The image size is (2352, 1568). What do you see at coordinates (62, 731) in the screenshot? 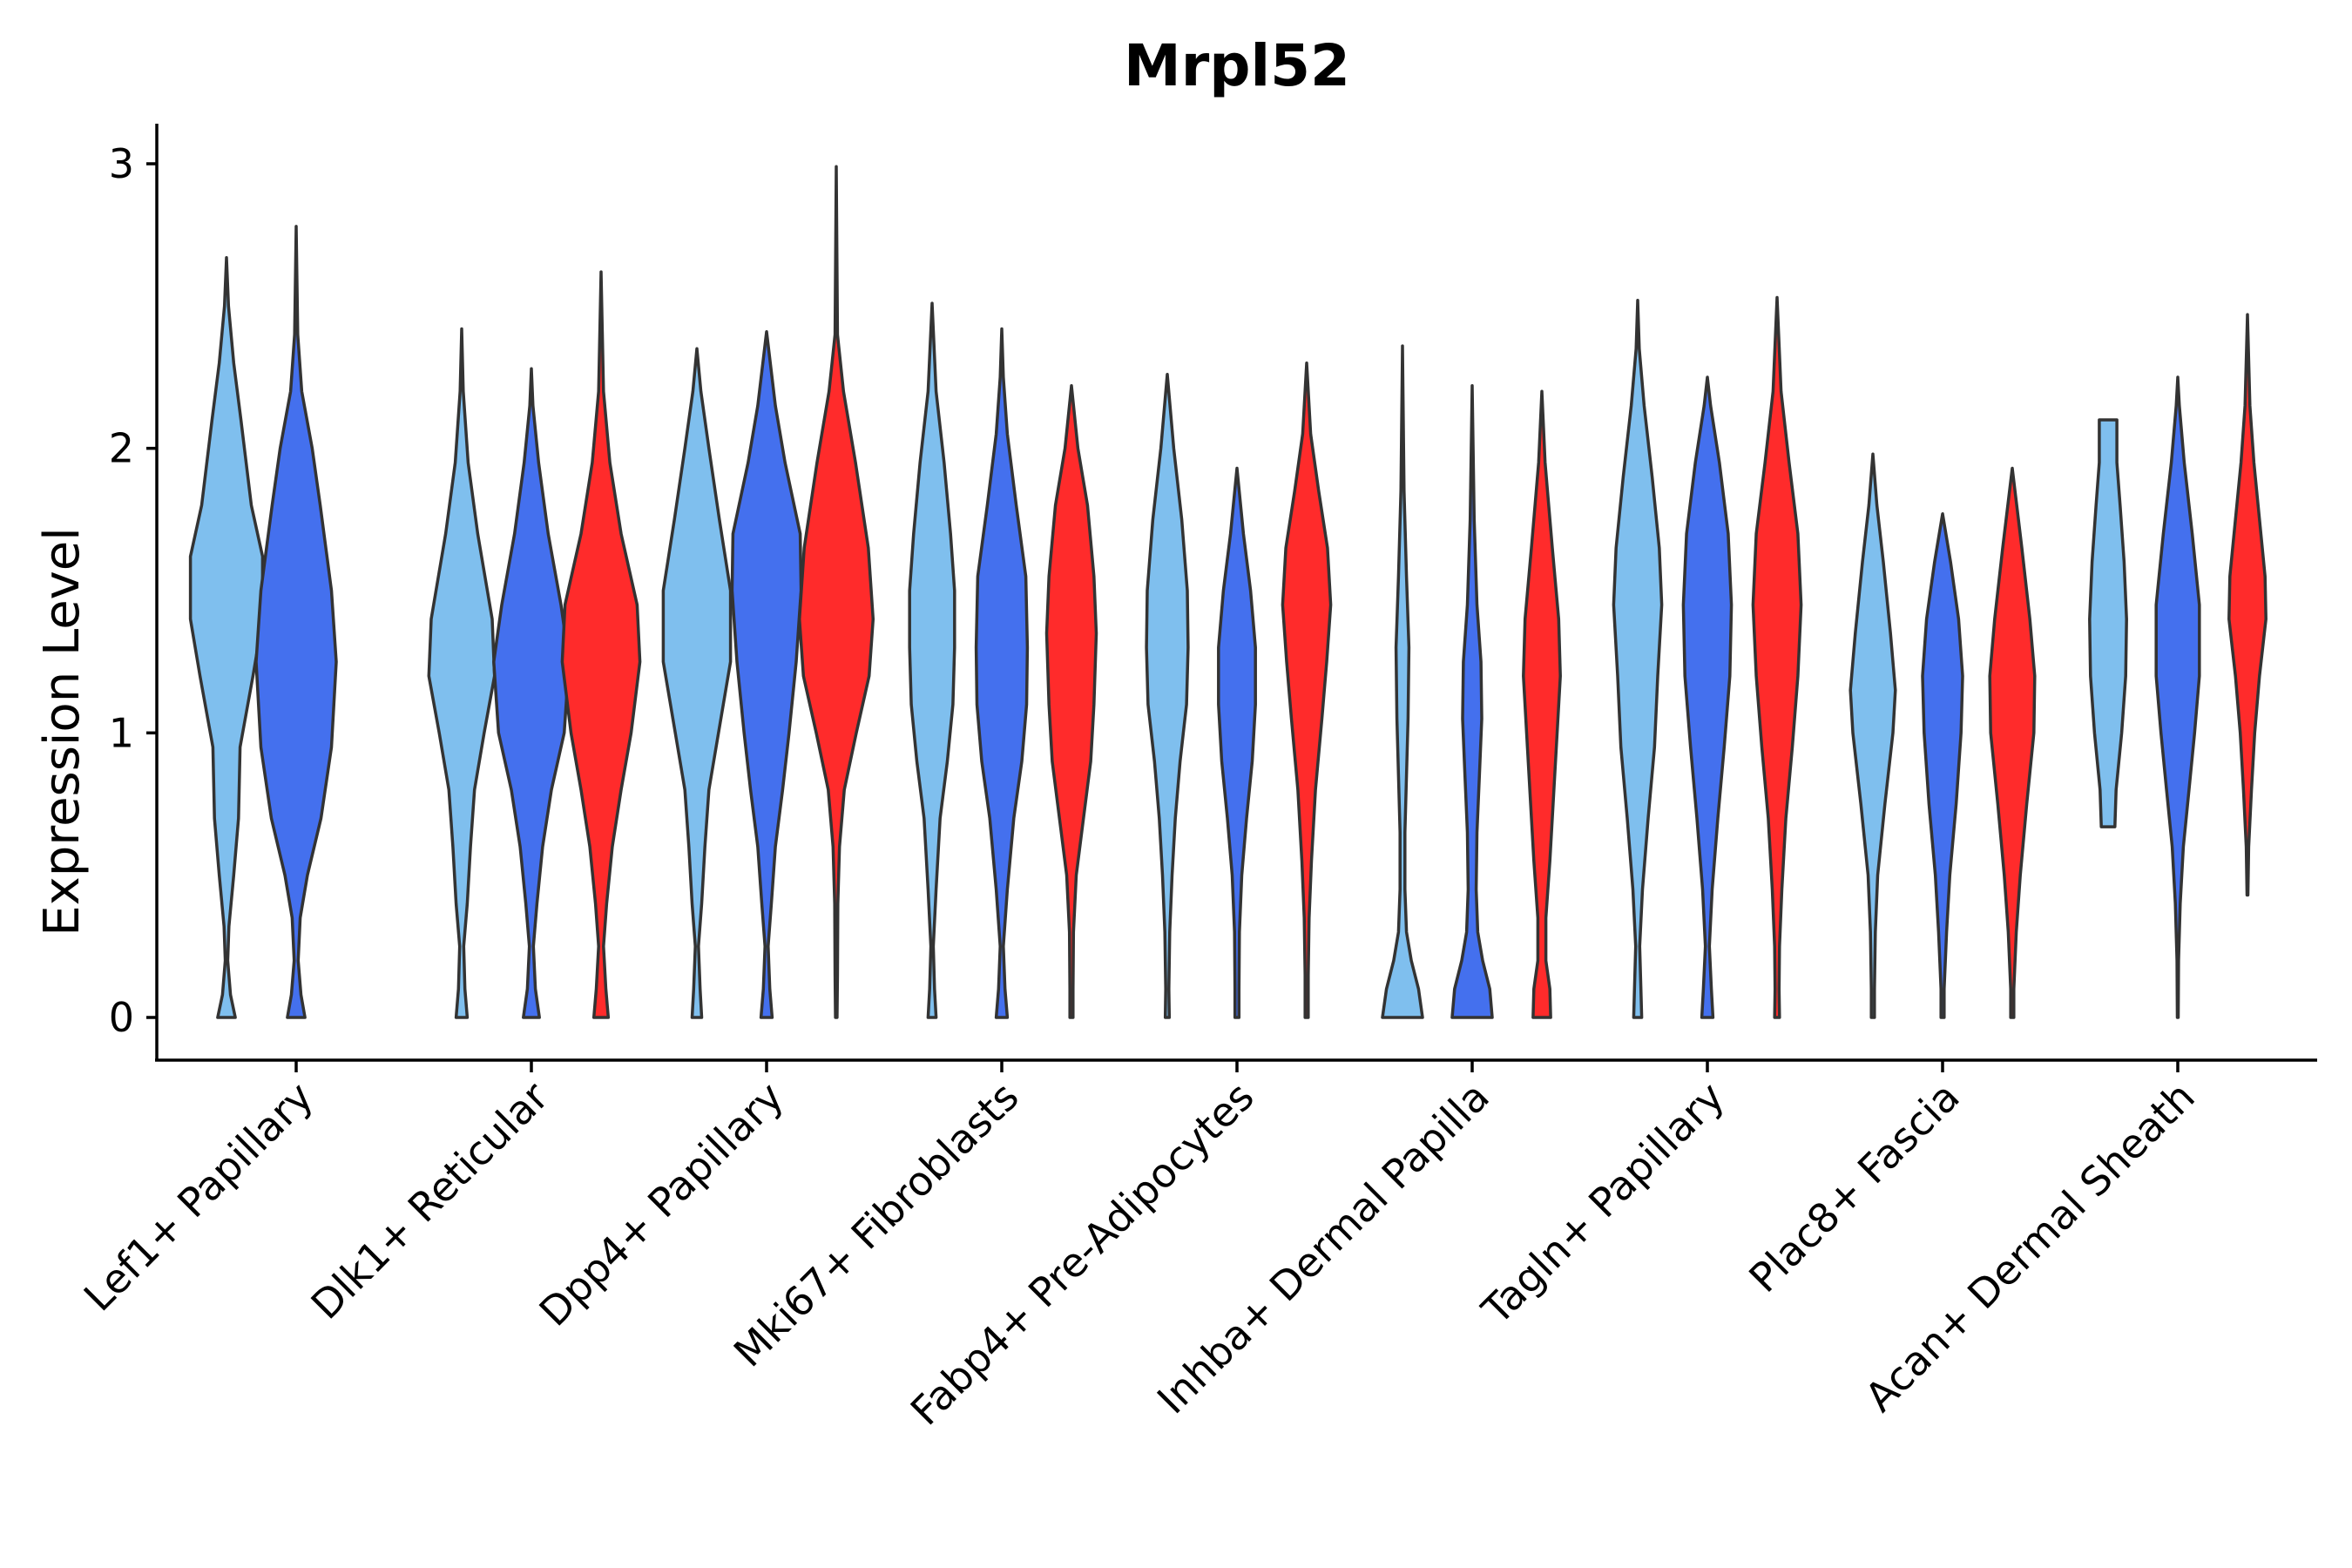
I see `y-axis-label: Expression Level` at bounding box center [62, 731].